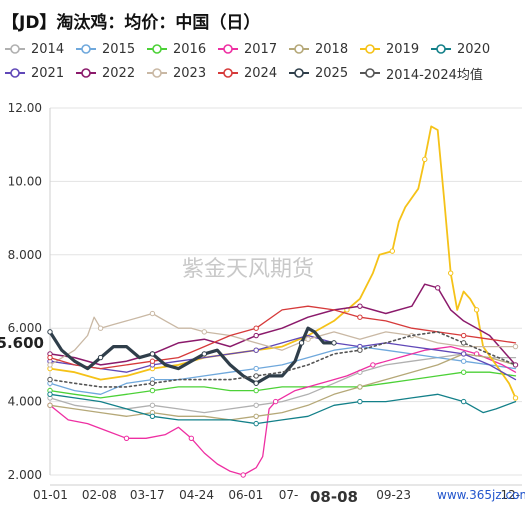 The width and height of the screenshot is (525, 509). Describe the element at coordinates (25, 475) in the screenshot. I see `y-tick-label: 2.000` at that location.